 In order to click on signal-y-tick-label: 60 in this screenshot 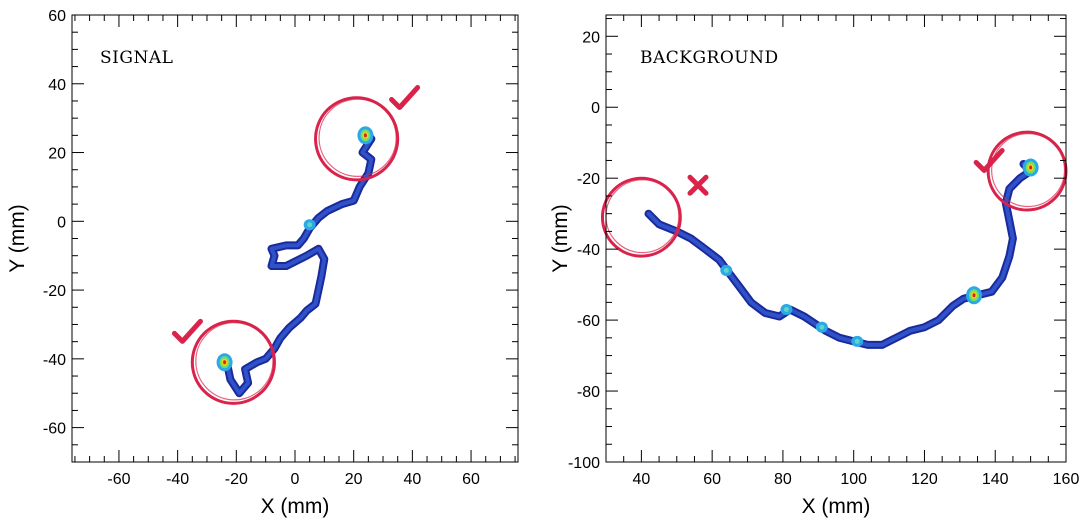, I will do `click(57, 16)`.